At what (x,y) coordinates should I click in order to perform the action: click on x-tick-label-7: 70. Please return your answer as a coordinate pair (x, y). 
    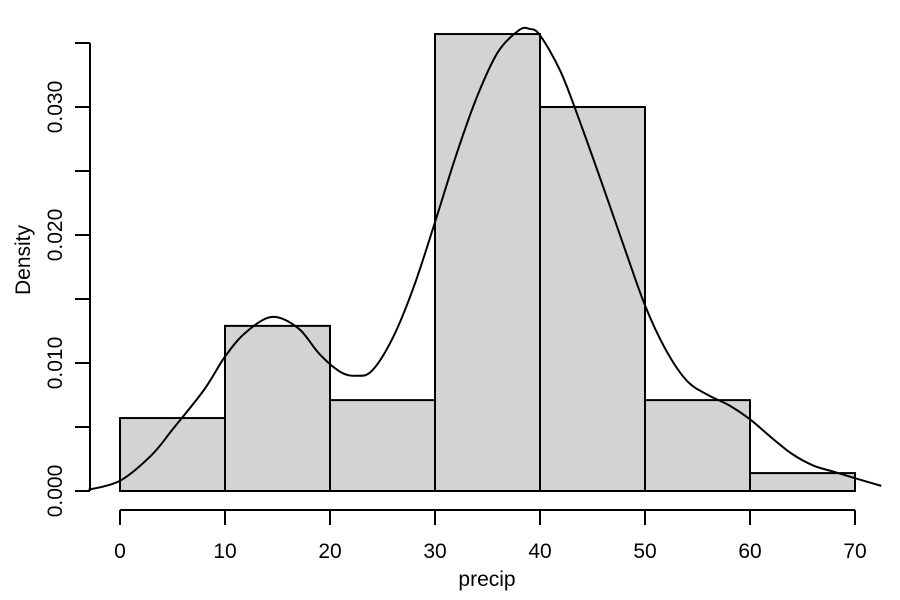
    Looking at the image, I should click on (854, 551).